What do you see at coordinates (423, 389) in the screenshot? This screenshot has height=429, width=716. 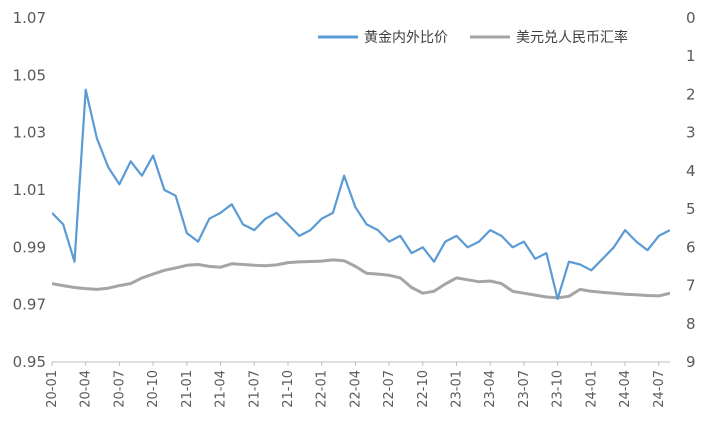 I see `x-tick-label: 22-10` at bounding box center [423, 389].